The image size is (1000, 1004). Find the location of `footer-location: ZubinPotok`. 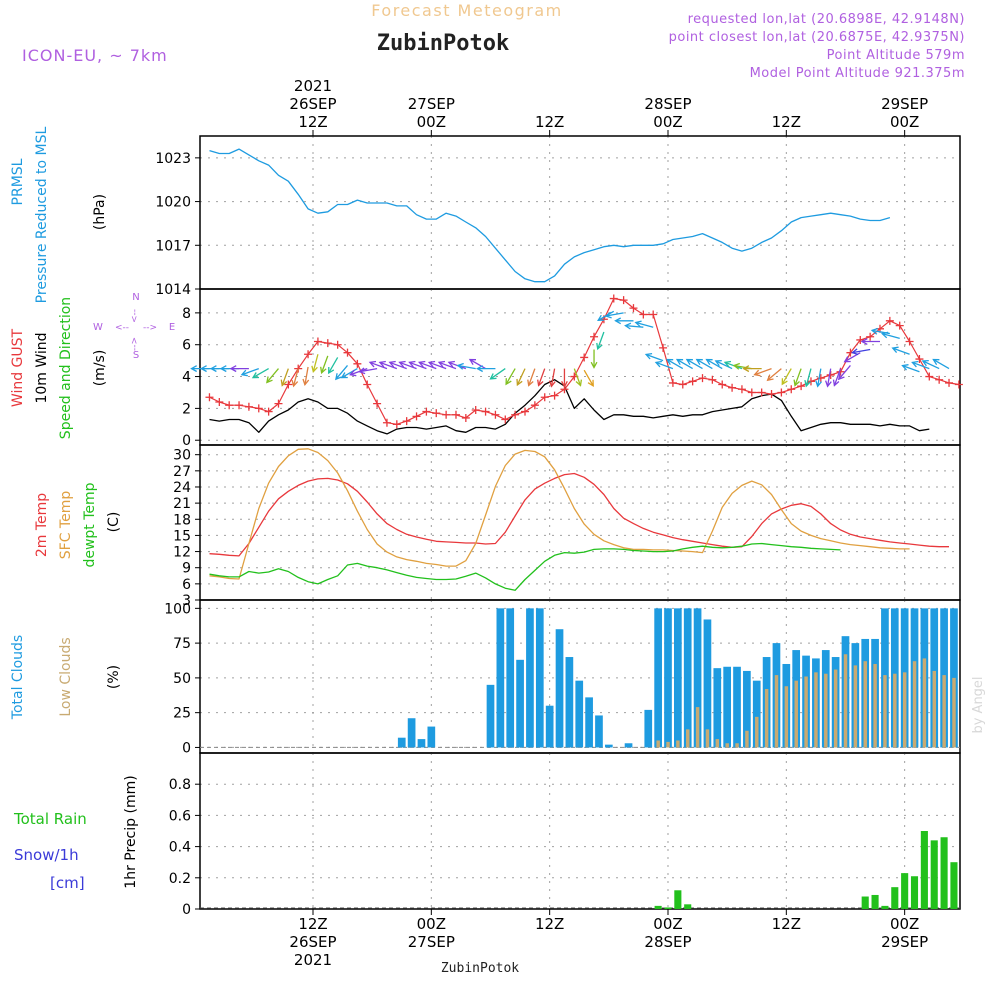

footer-location: ZubinPotok is located at coordinates (480, 968).